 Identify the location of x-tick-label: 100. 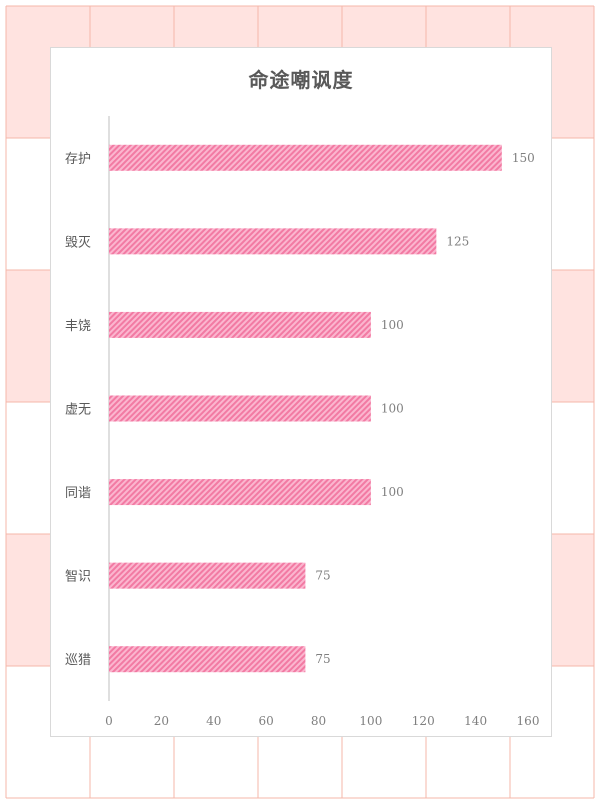
(370, 721).